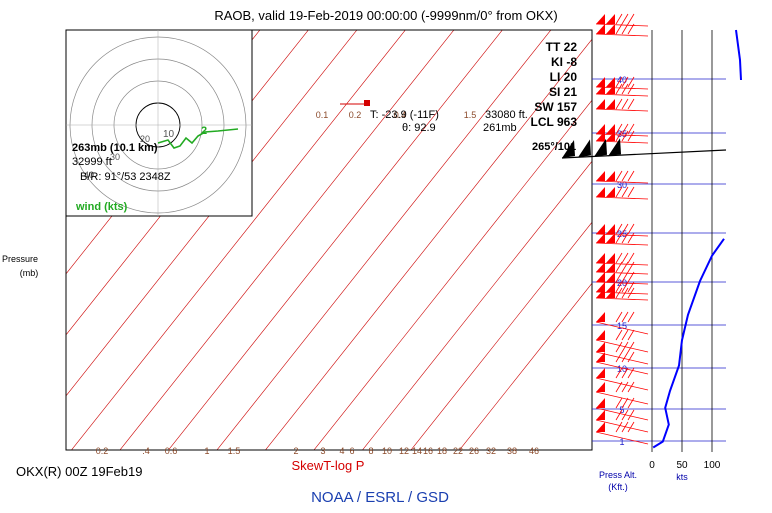 This screenshot has width=772, height=513. I want to click on credit-label: NOAA / ESRL / GSD, so click(380, 497).